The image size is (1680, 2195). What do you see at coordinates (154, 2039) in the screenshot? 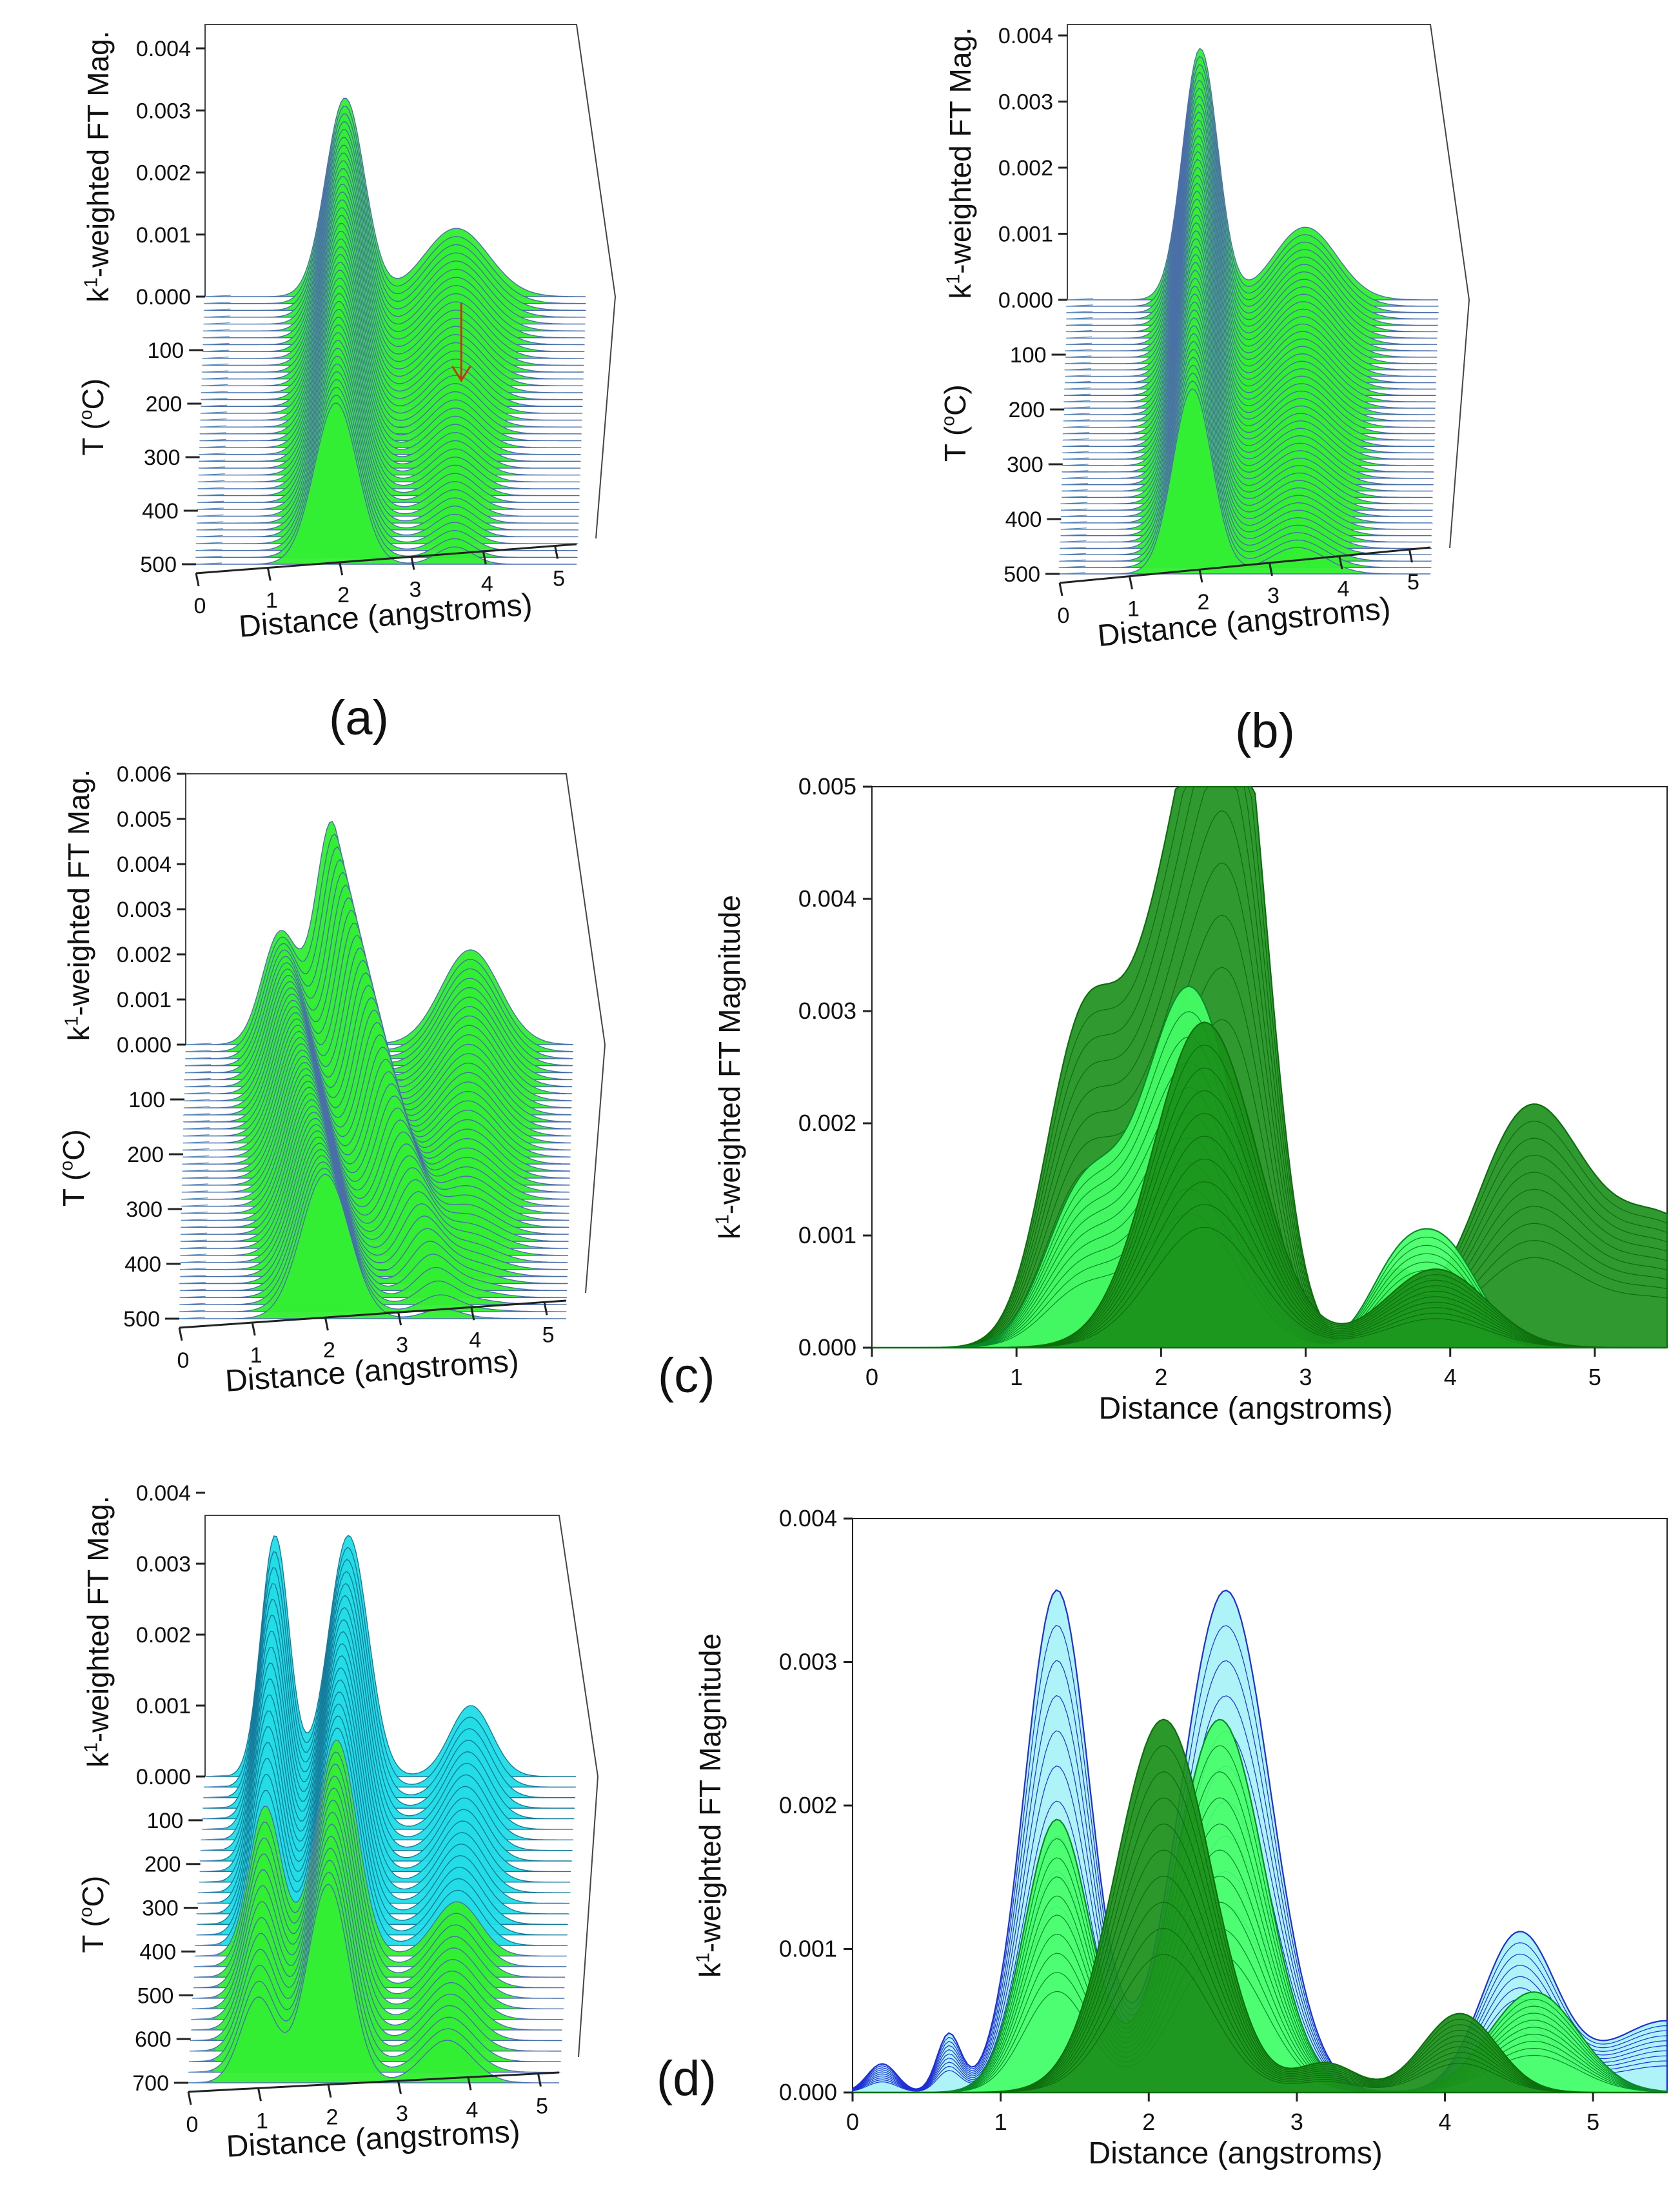
I see `y-tick-label: 600` at bounding box center [154, 2039].